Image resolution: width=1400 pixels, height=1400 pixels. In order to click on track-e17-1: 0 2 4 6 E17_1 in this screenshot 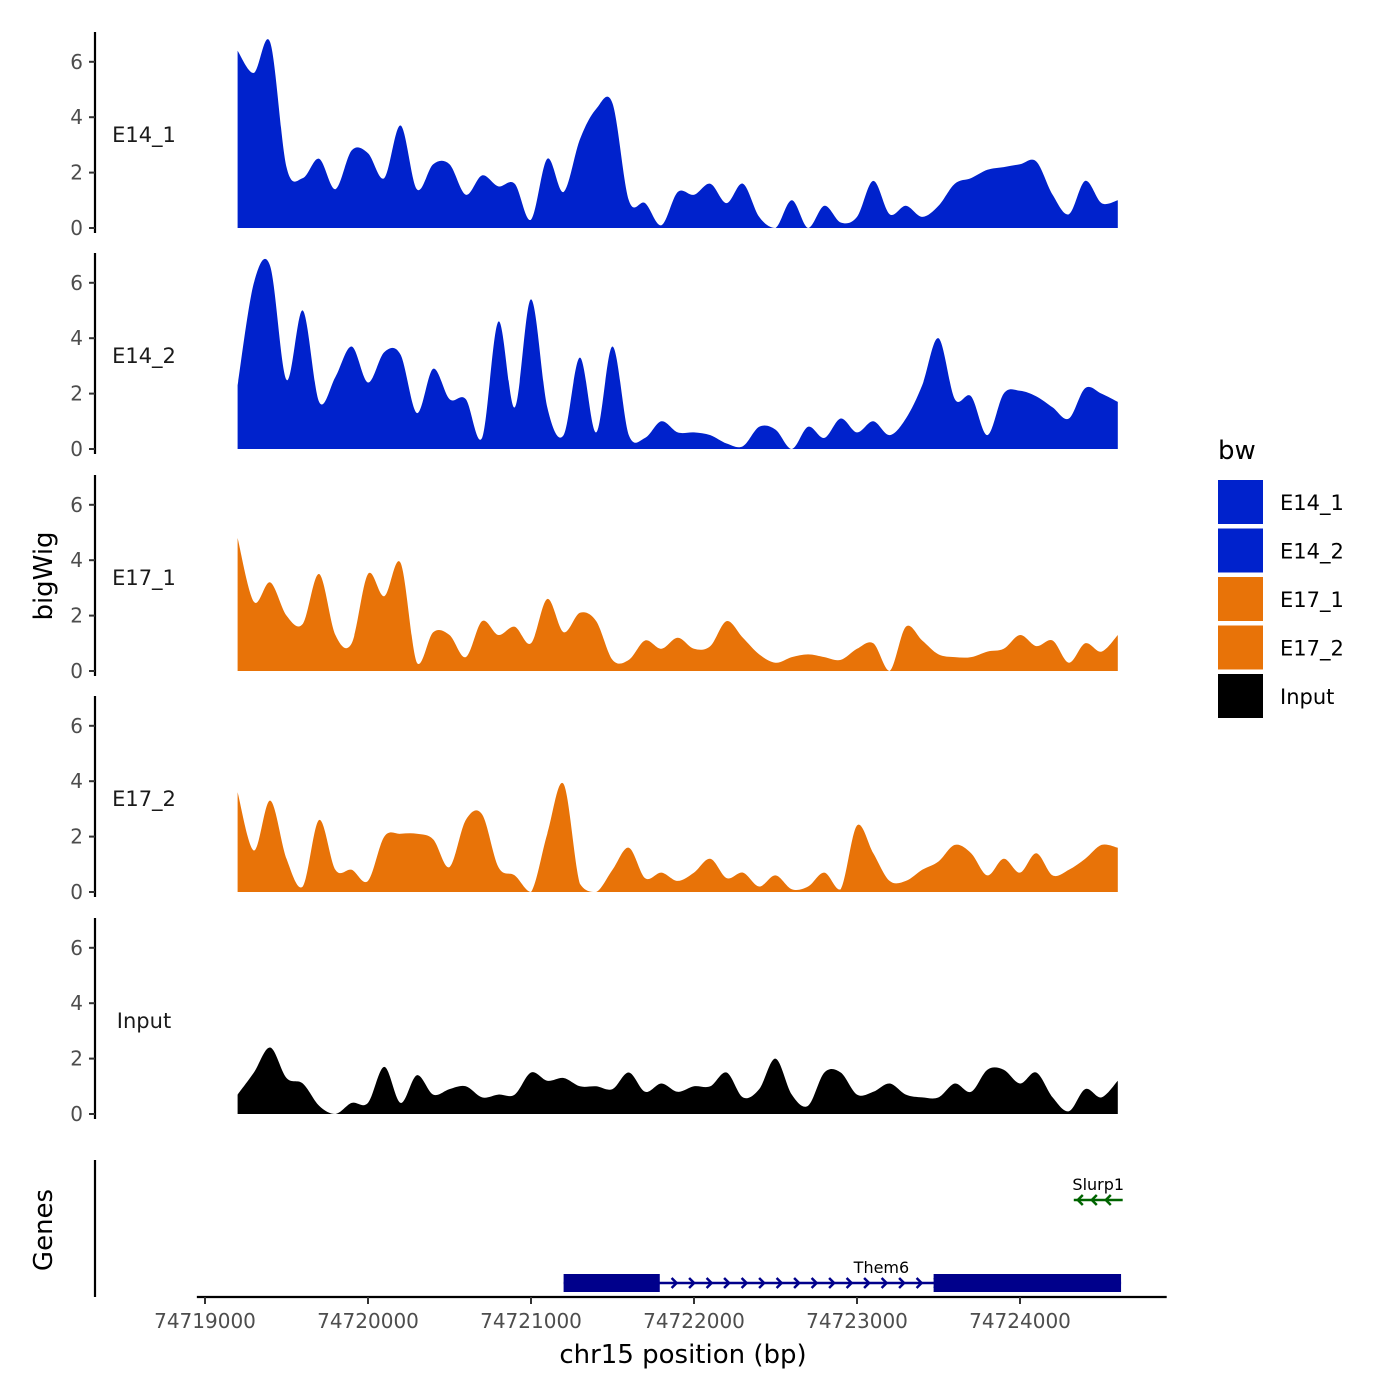, I will do `click(594, 579)`.